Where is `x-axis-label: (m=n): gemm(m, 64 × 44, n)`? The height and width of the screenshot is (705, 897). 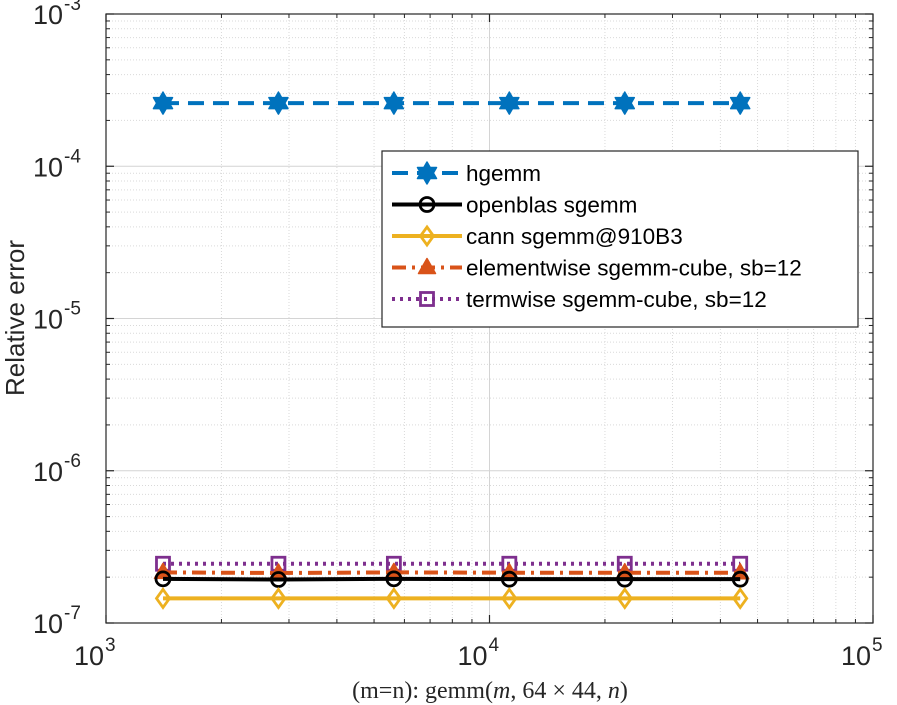 x-axis-label: (m=n): gemm(m, 64 × 44, n) is located at coordinates (490, 691).